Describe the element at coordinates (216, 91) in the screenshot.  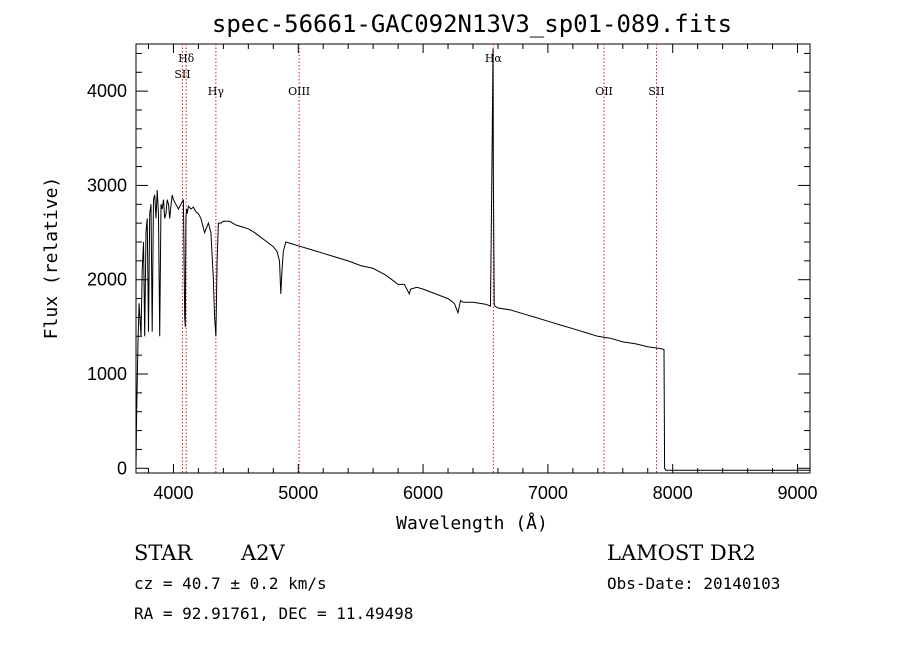
I see `spectral-line-label: Hγ` at that location.